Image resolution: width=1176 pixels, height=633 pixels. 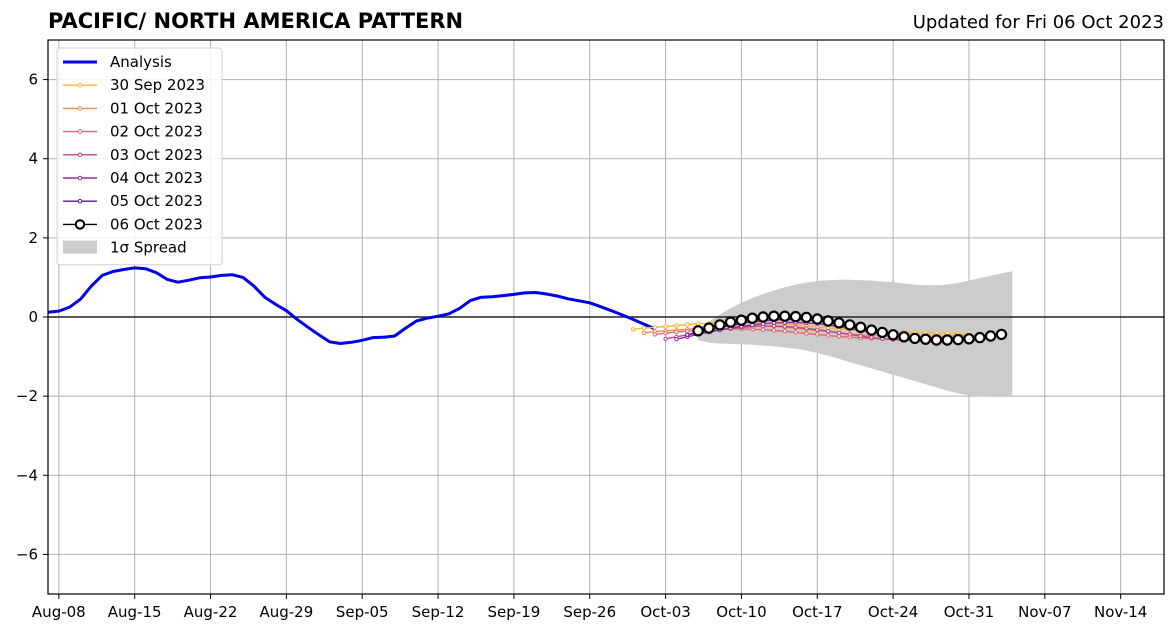 What do you see at coordinates (141, 62) in the screenshot?
I see `legend-label: Analysis` at bounding box center [141, 62].